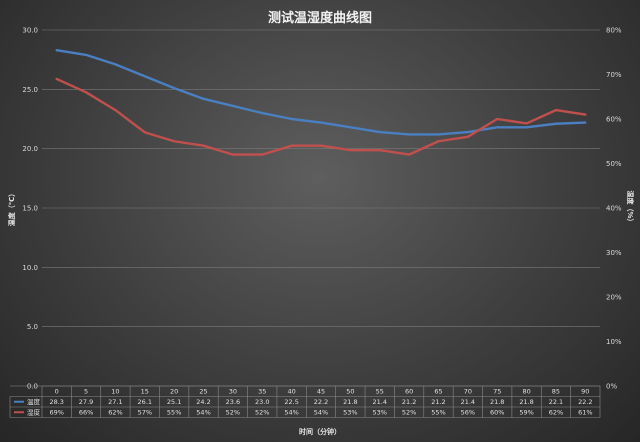  I want to click on x-tick-label: 65, so click(438, 392).